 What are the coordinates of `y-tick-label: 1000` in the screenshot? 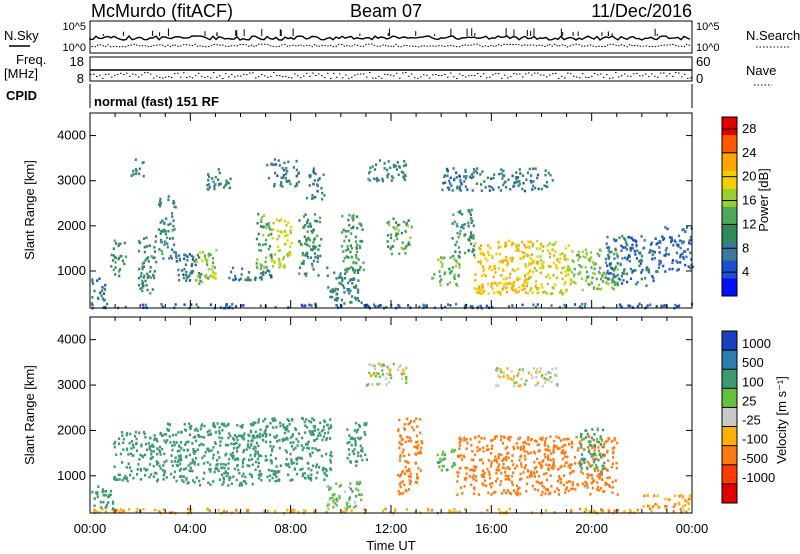 It's located at (71, 270).